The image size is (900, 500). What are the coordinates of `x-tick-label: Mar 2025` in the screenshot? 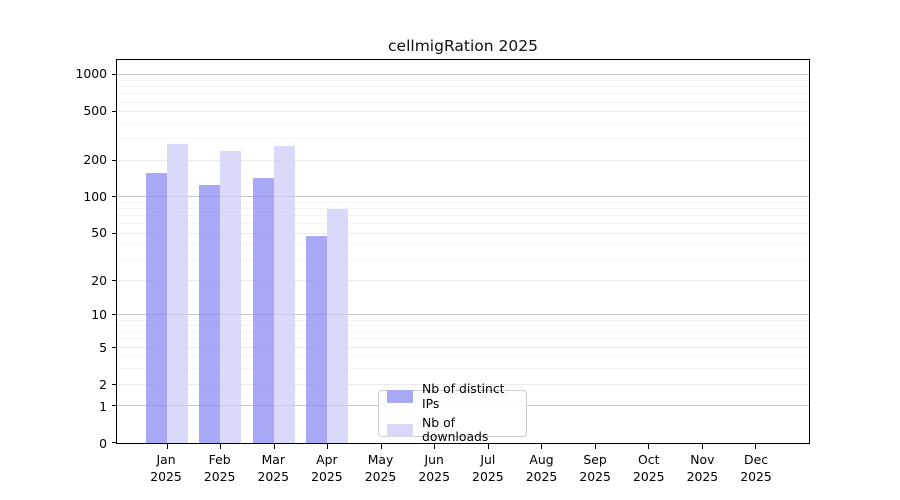 It's located at (273, 468).